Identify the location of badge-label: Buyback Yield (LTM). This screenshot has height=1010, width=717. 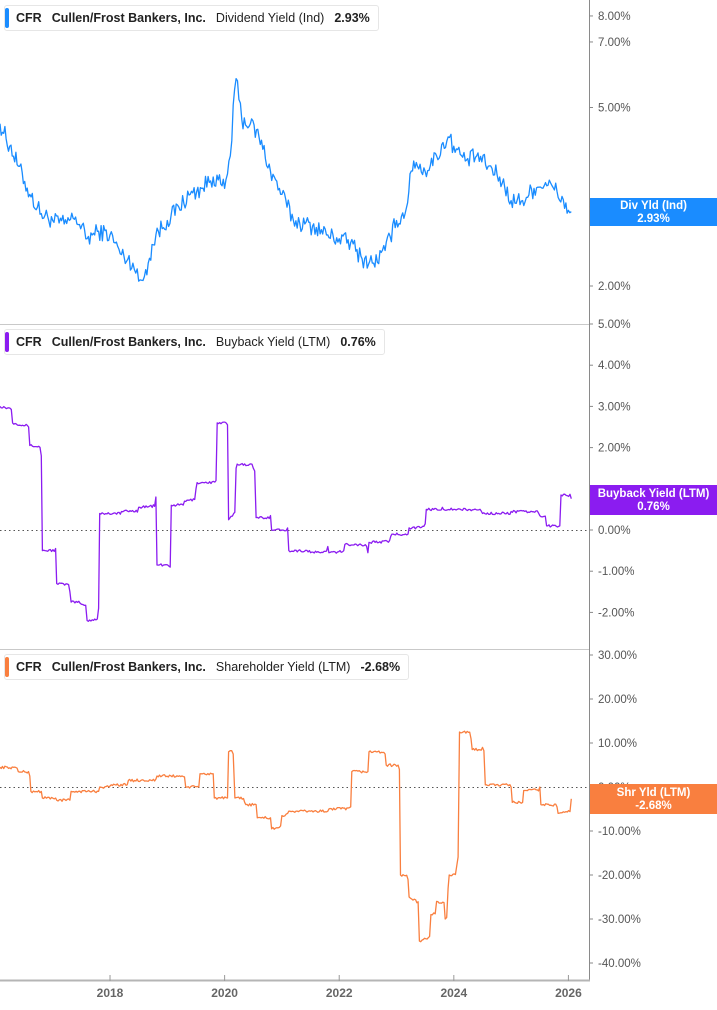
(653, 494).